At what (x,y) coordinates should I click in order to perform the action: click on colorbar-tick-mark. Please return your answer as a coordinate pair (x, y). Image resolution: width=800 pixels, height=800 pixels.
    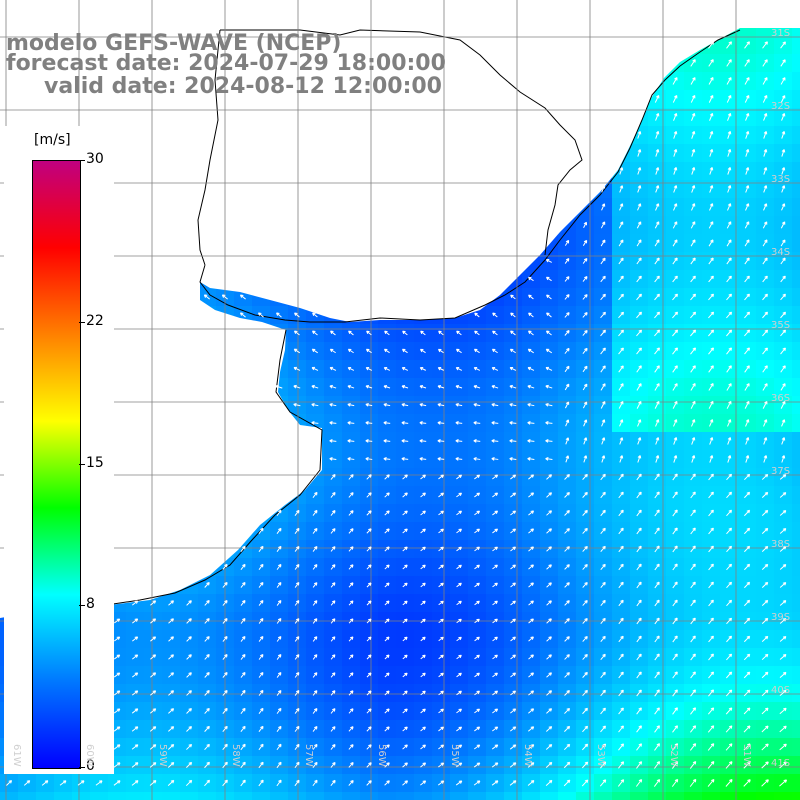
    Looking at the image, I should click on (82, 606).